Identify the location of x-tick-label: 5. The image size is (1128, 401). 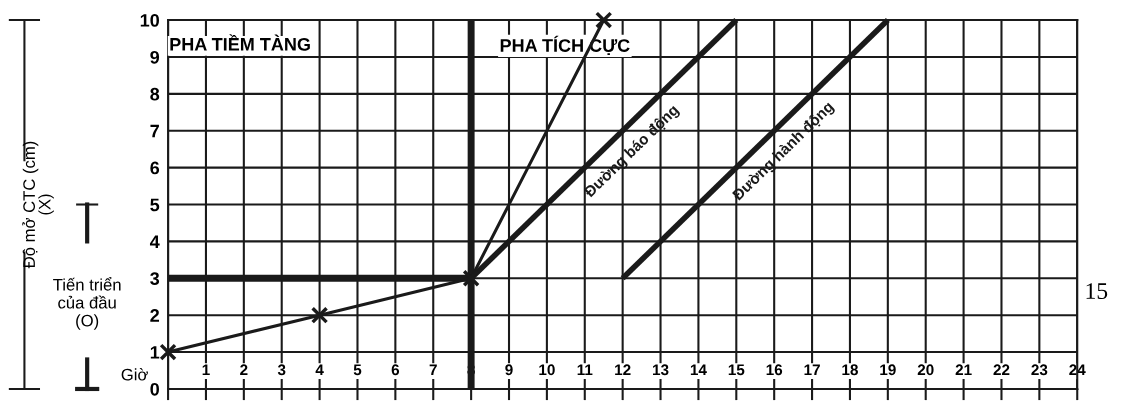
(357, 370).